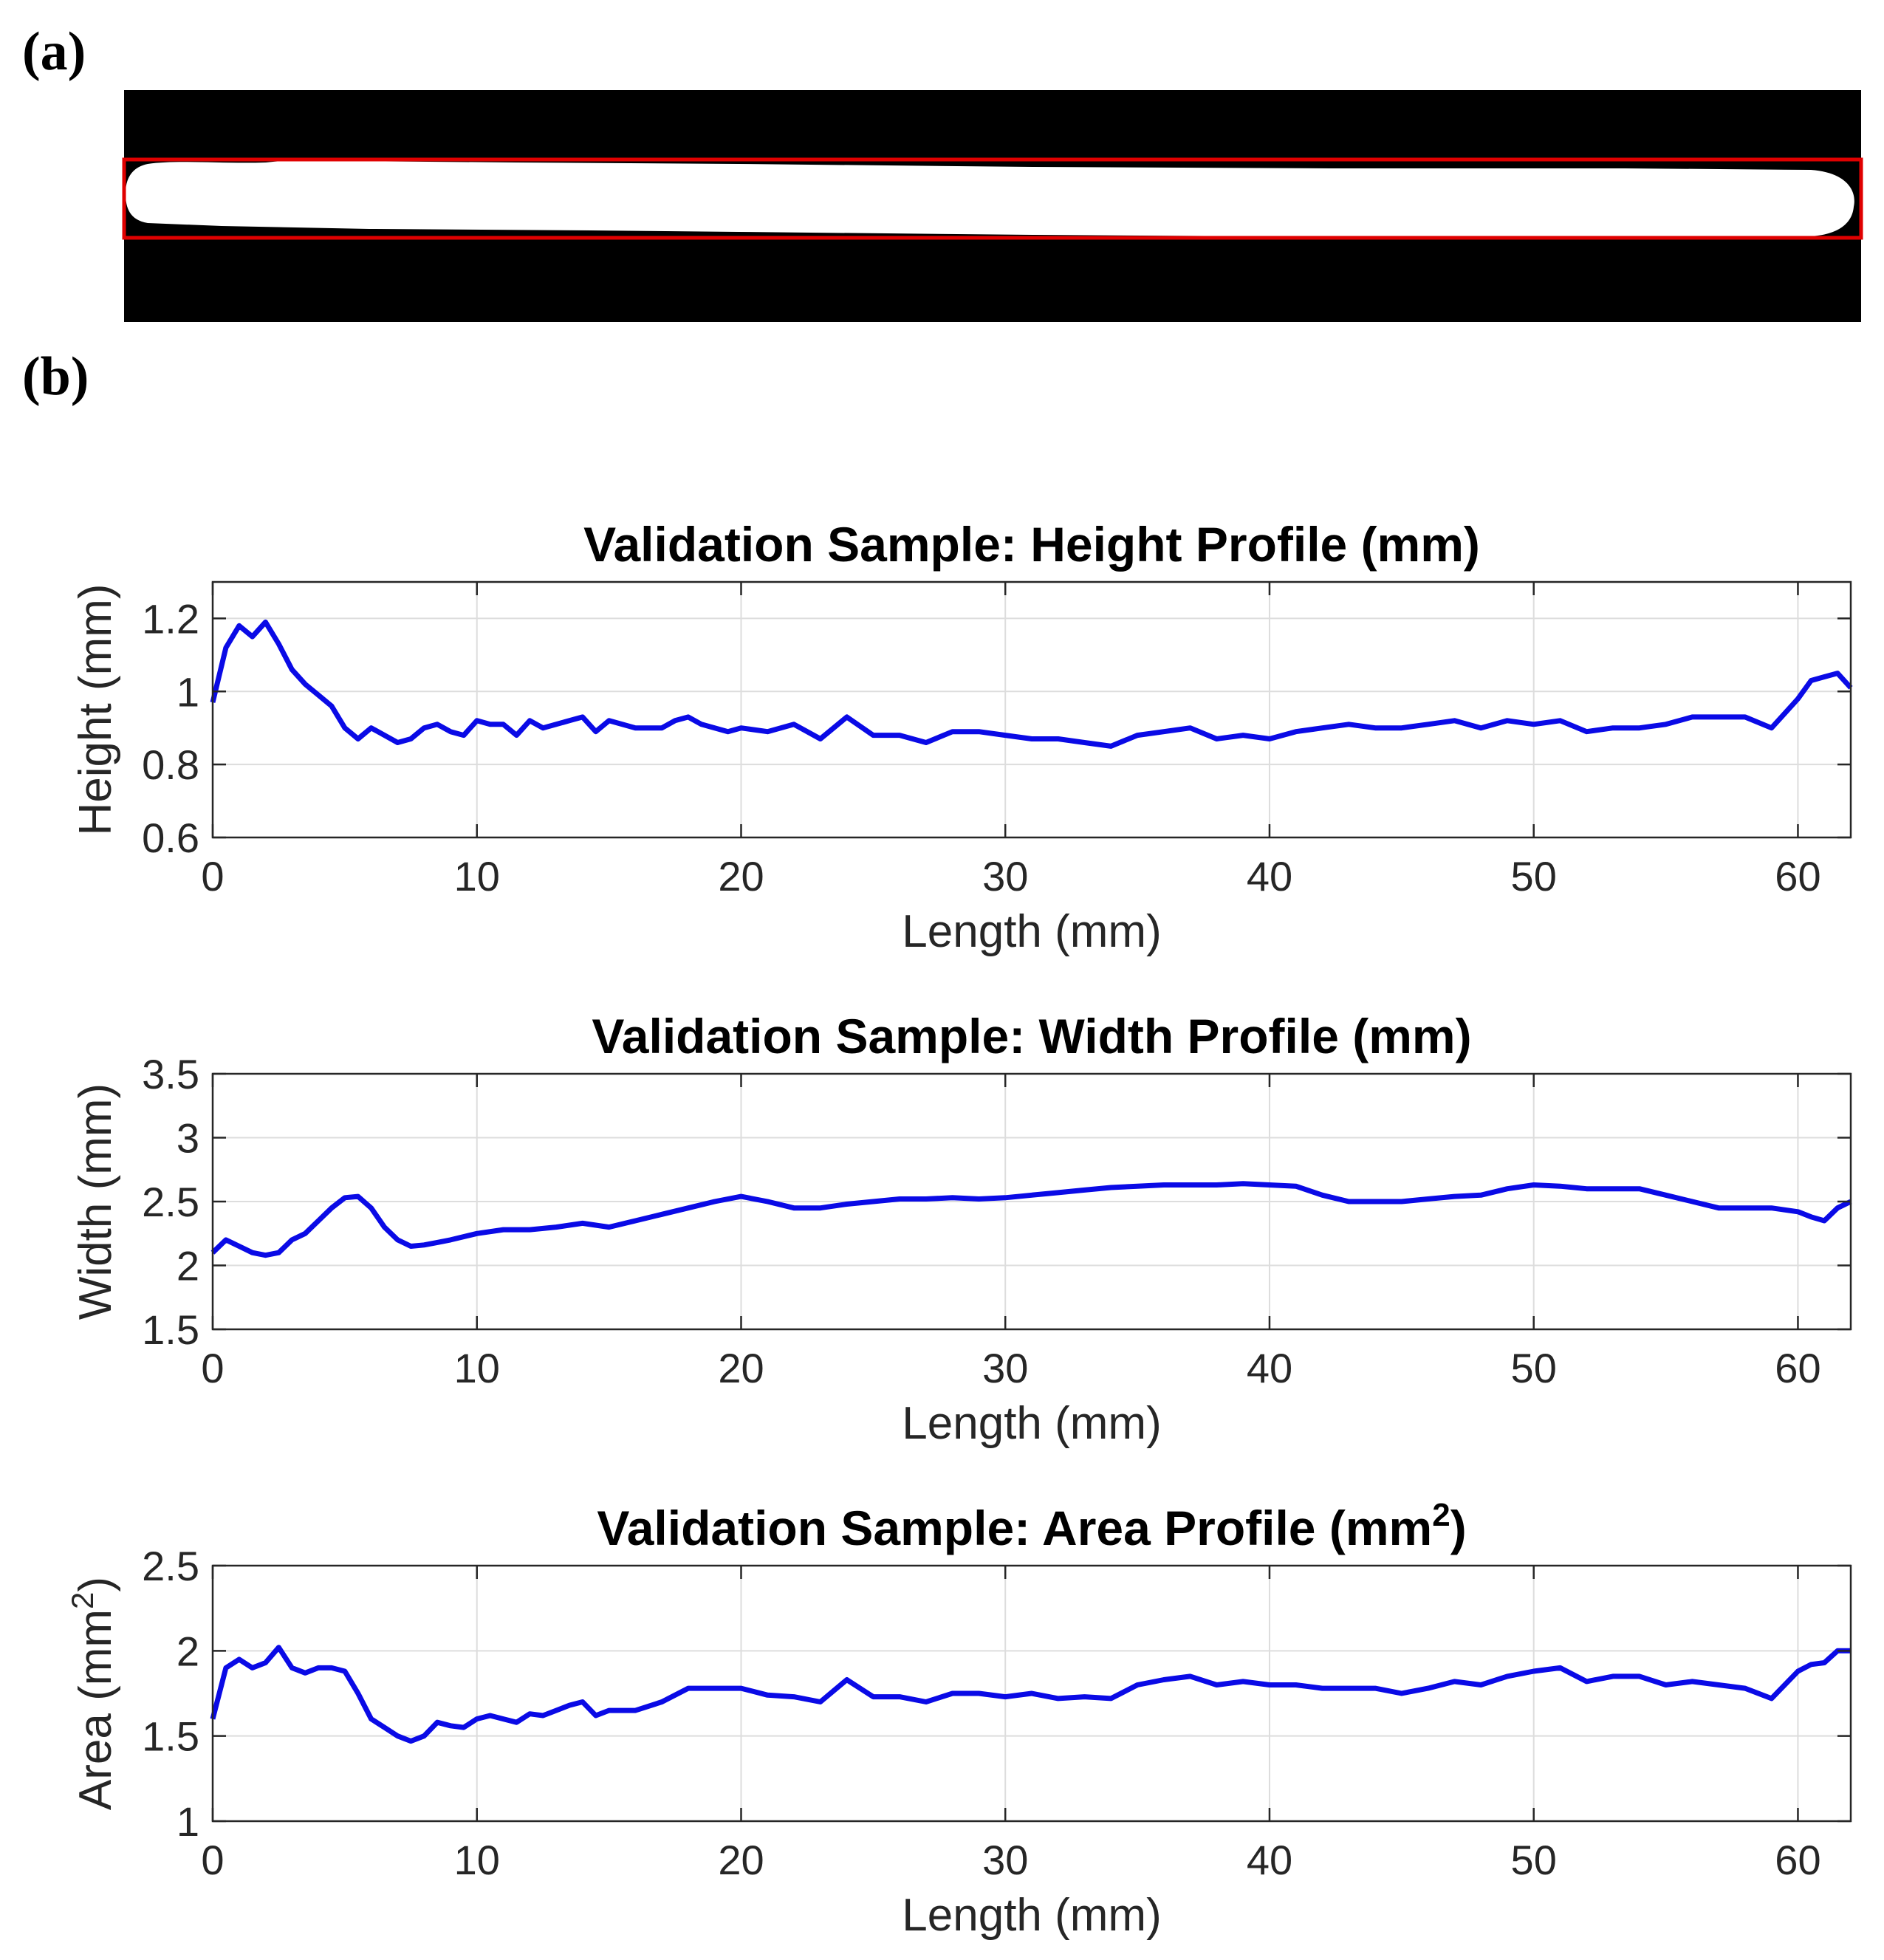  I want to click on y-tick-label: 0.8, so click(170, 764).